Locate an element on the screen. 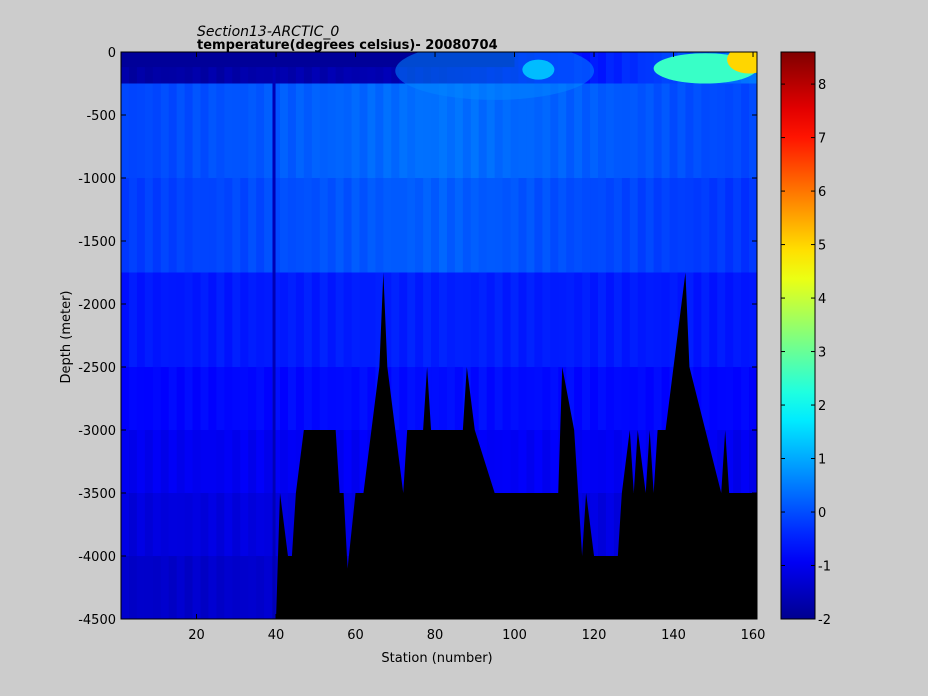 This screenshot has height=696, width=928. y-tick-label: -3000 is located at coordinates (97, 431).